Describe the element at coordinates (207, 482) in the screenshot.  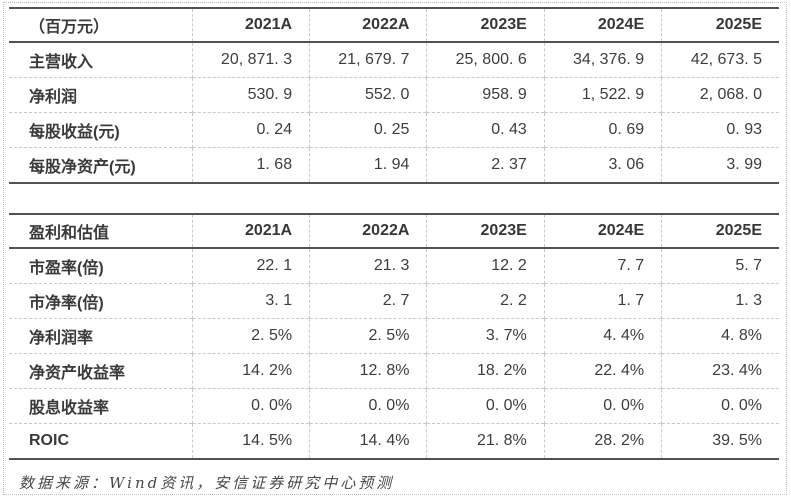
I see `source-note: 数据来源：Wind资讯，安信证券研究中心预测` at that location.